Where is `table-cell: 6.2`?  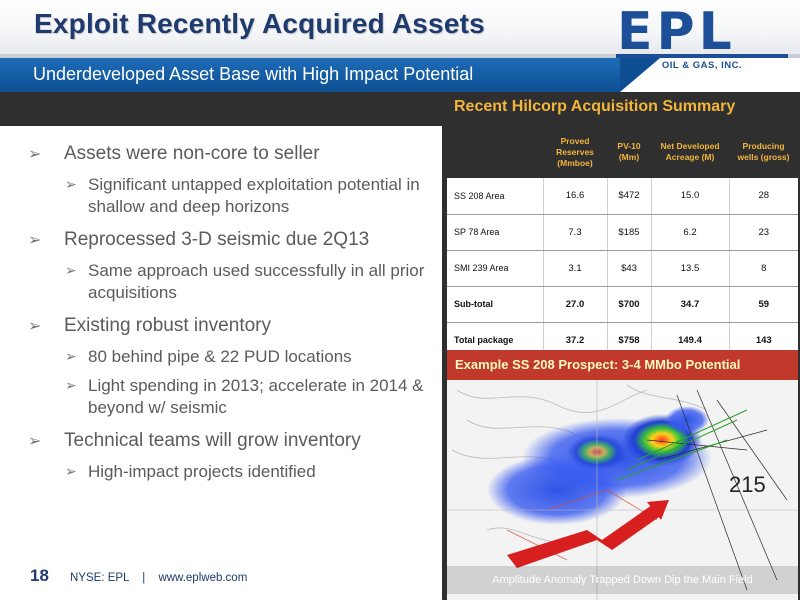
table-cell: 6.2 is located at coordinates (689, 232).